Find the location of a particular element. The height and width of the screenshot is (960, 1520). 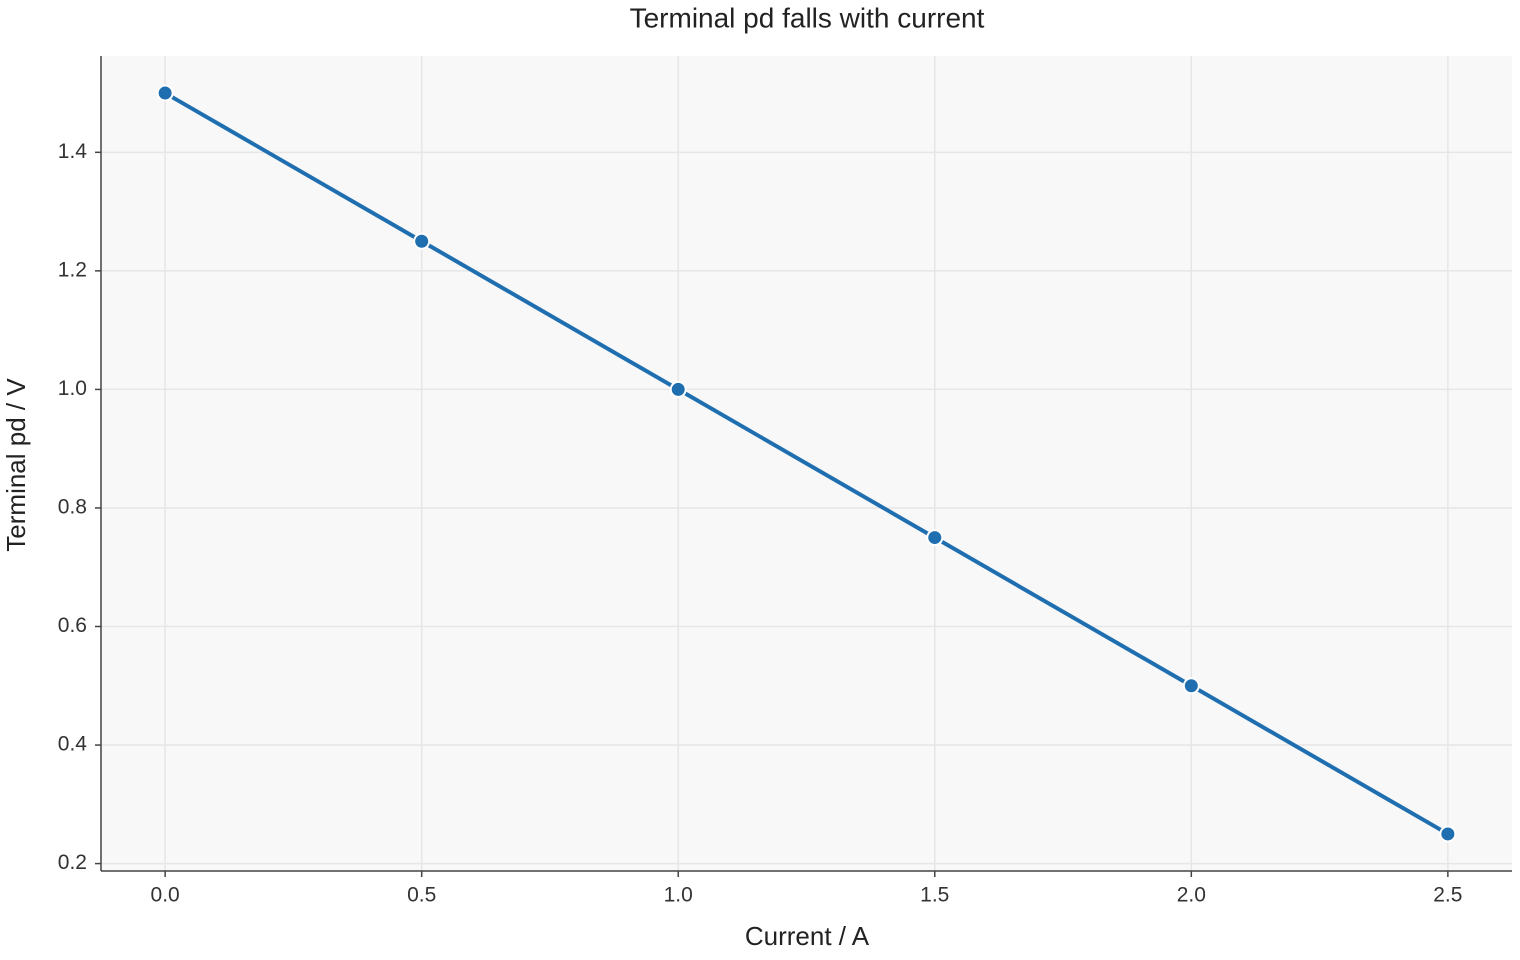

x-tick-label: 0.0 is located at coordinates (165, 895).